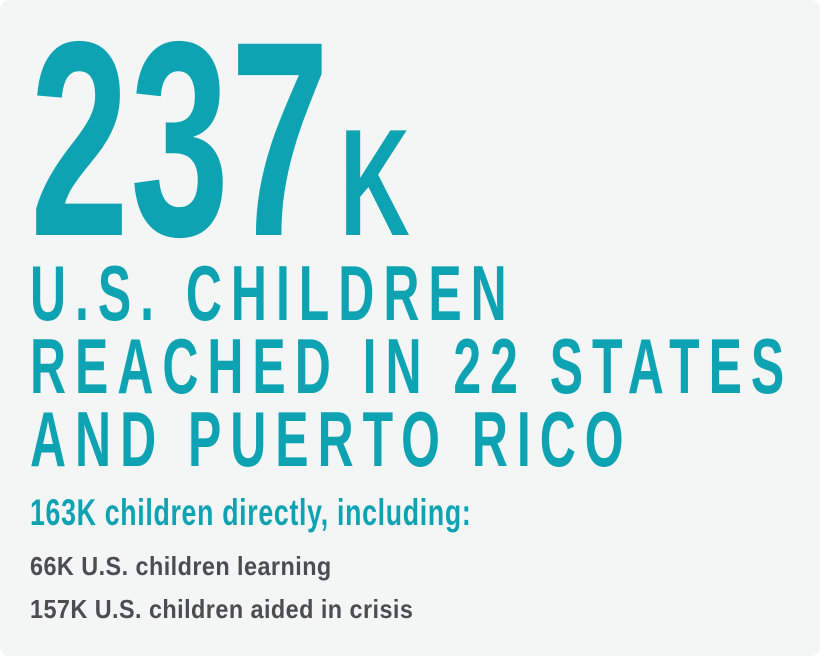 This screenshot has width=820, height=656. What do you see at coordinates (273, 293) in the screenshot?
I see `headline-line-1-text: U.S. CHILDREN` at bounding box center [273, 293].